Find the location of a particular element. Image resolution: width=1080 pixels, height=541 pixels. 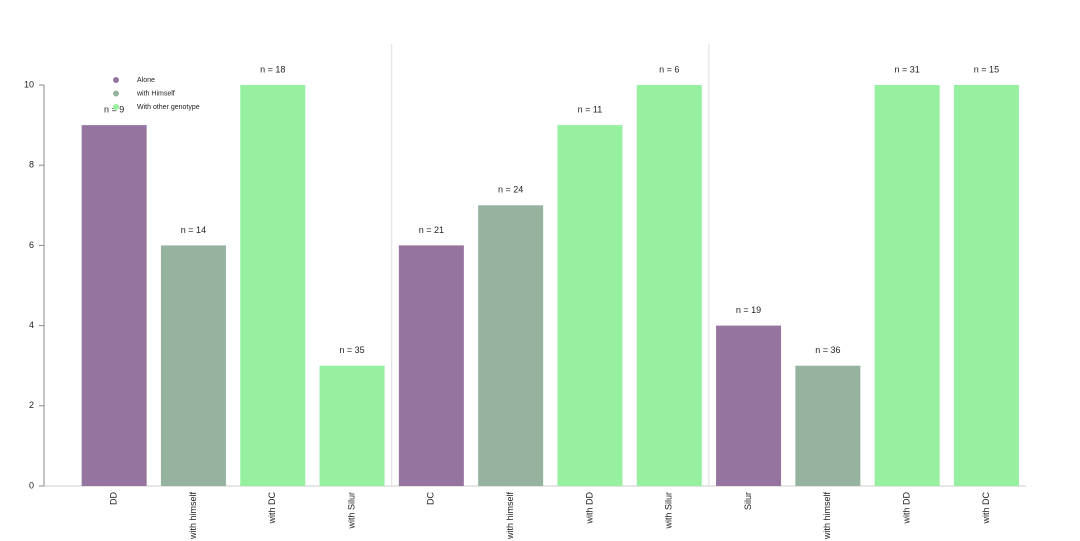

y-tick-label: 8 is located at coordinates (31, 165).